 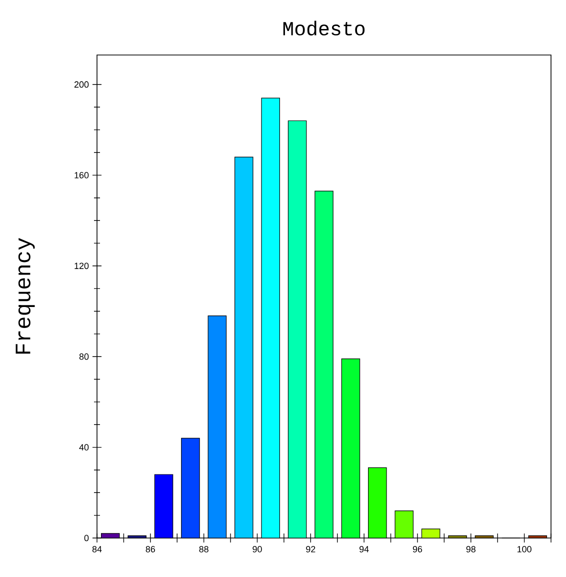 What do you see at coordinates (417, 549) in the screenshot?
I see `x-tick-label: 96` at bounding box center [417, 549].